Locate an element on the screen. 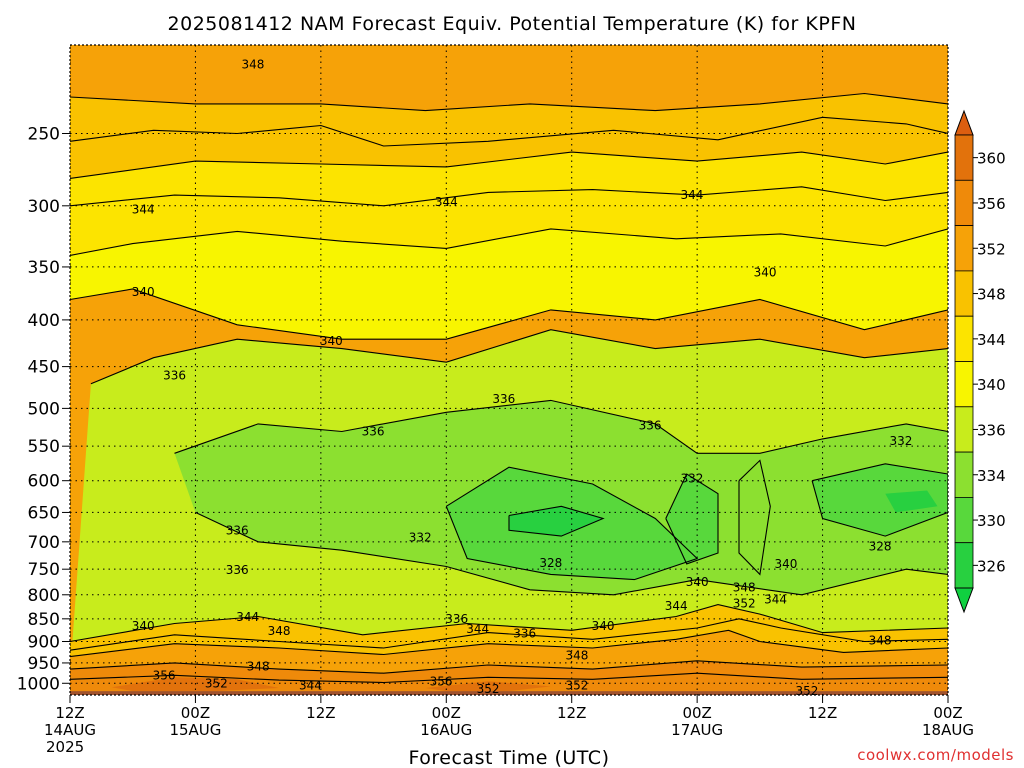 Image resolution: width=1024 pixels, height=768 pixels. x-tick-label: 18AUG is located at coordinates (948, 730).